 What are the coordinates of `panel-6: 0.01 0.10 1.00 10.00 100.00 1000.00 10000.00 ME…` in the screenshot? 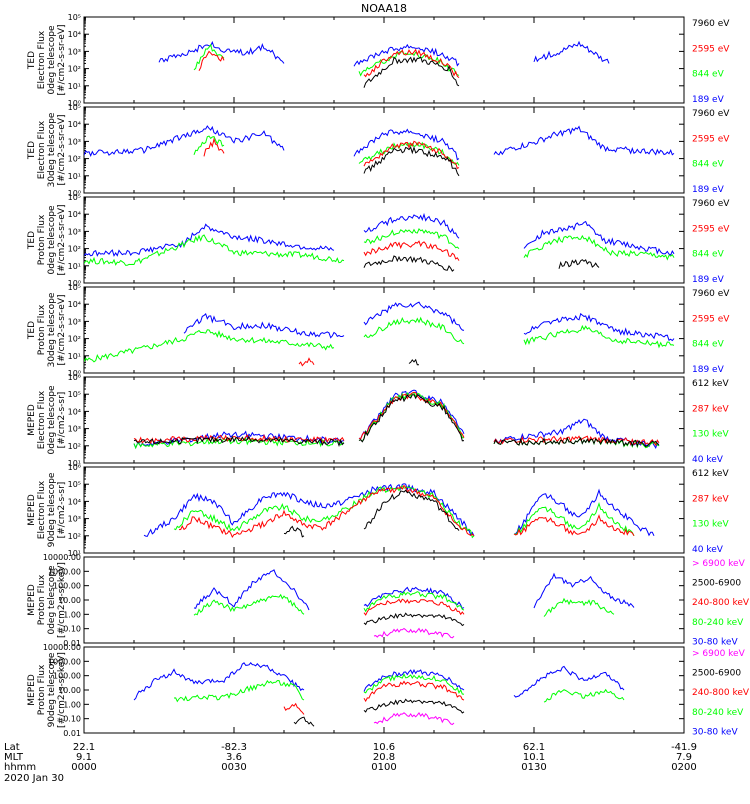 It's located at (388, 600).